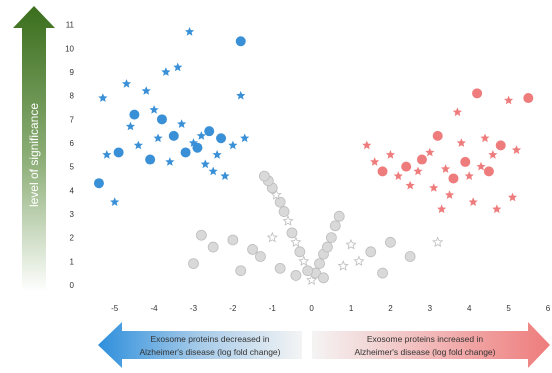 The width and height of the screenshot is (552, 373). Describe the element at coordinates (508, 308) in the screenshot. I see `x-tick-label: 5` at that location.